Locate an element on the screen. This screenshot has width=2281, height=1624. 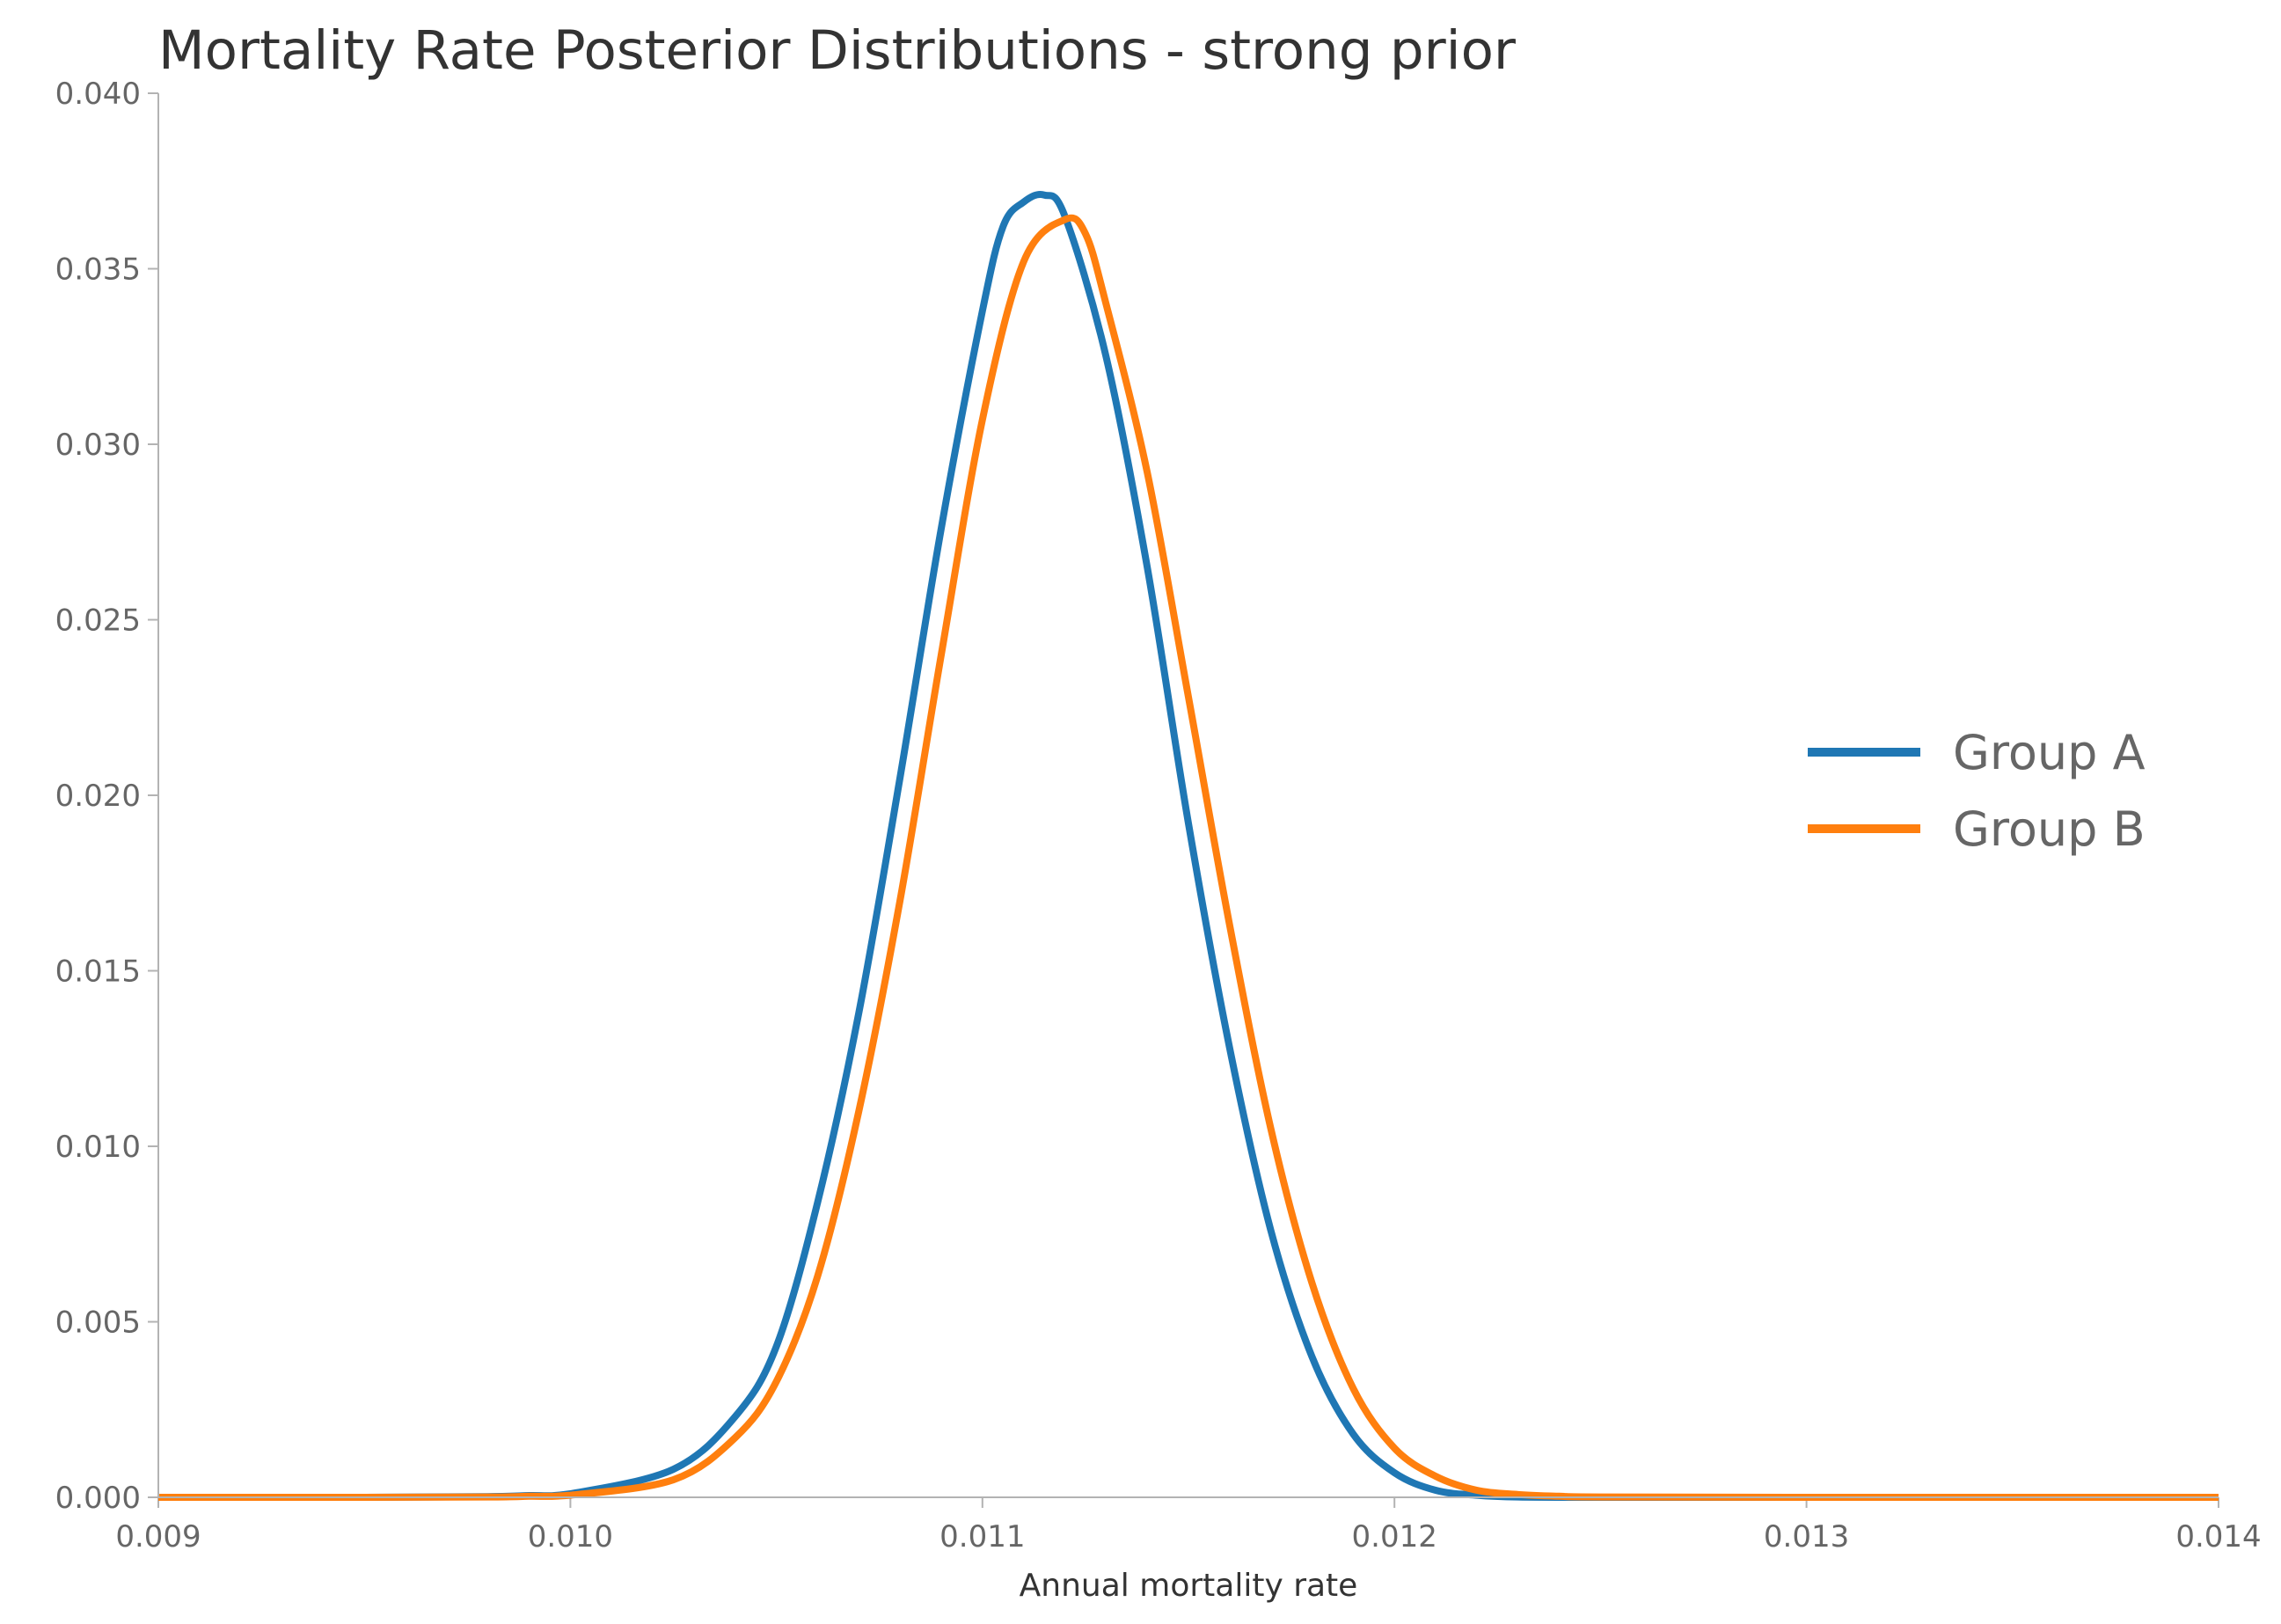
x-tick-label: 0.013 is located at coordinates (1807, 1537).